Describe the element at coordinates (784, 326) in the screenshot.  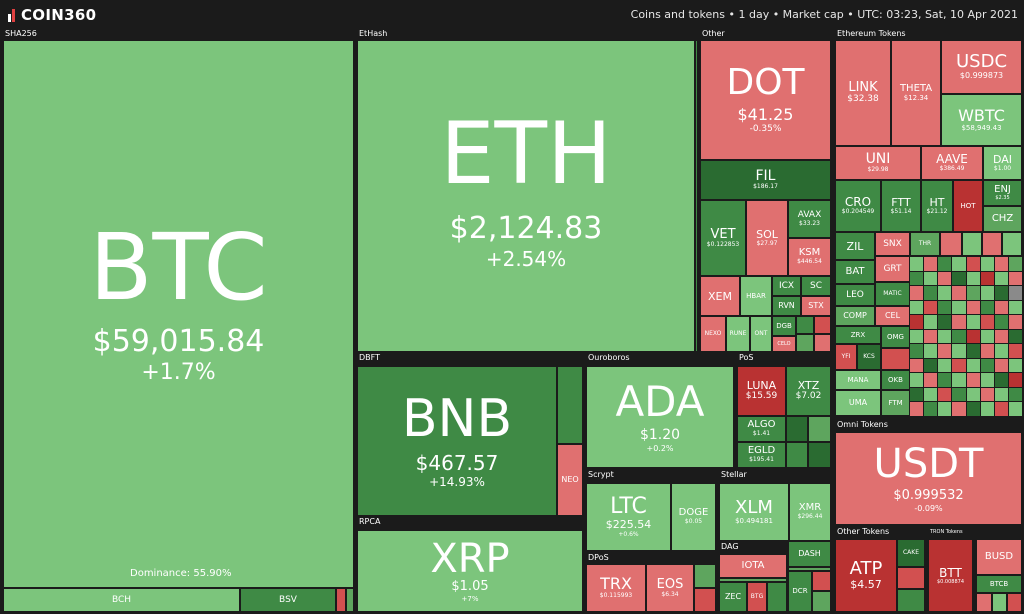
I see `coin-tile-dgb: DGB` at that location.